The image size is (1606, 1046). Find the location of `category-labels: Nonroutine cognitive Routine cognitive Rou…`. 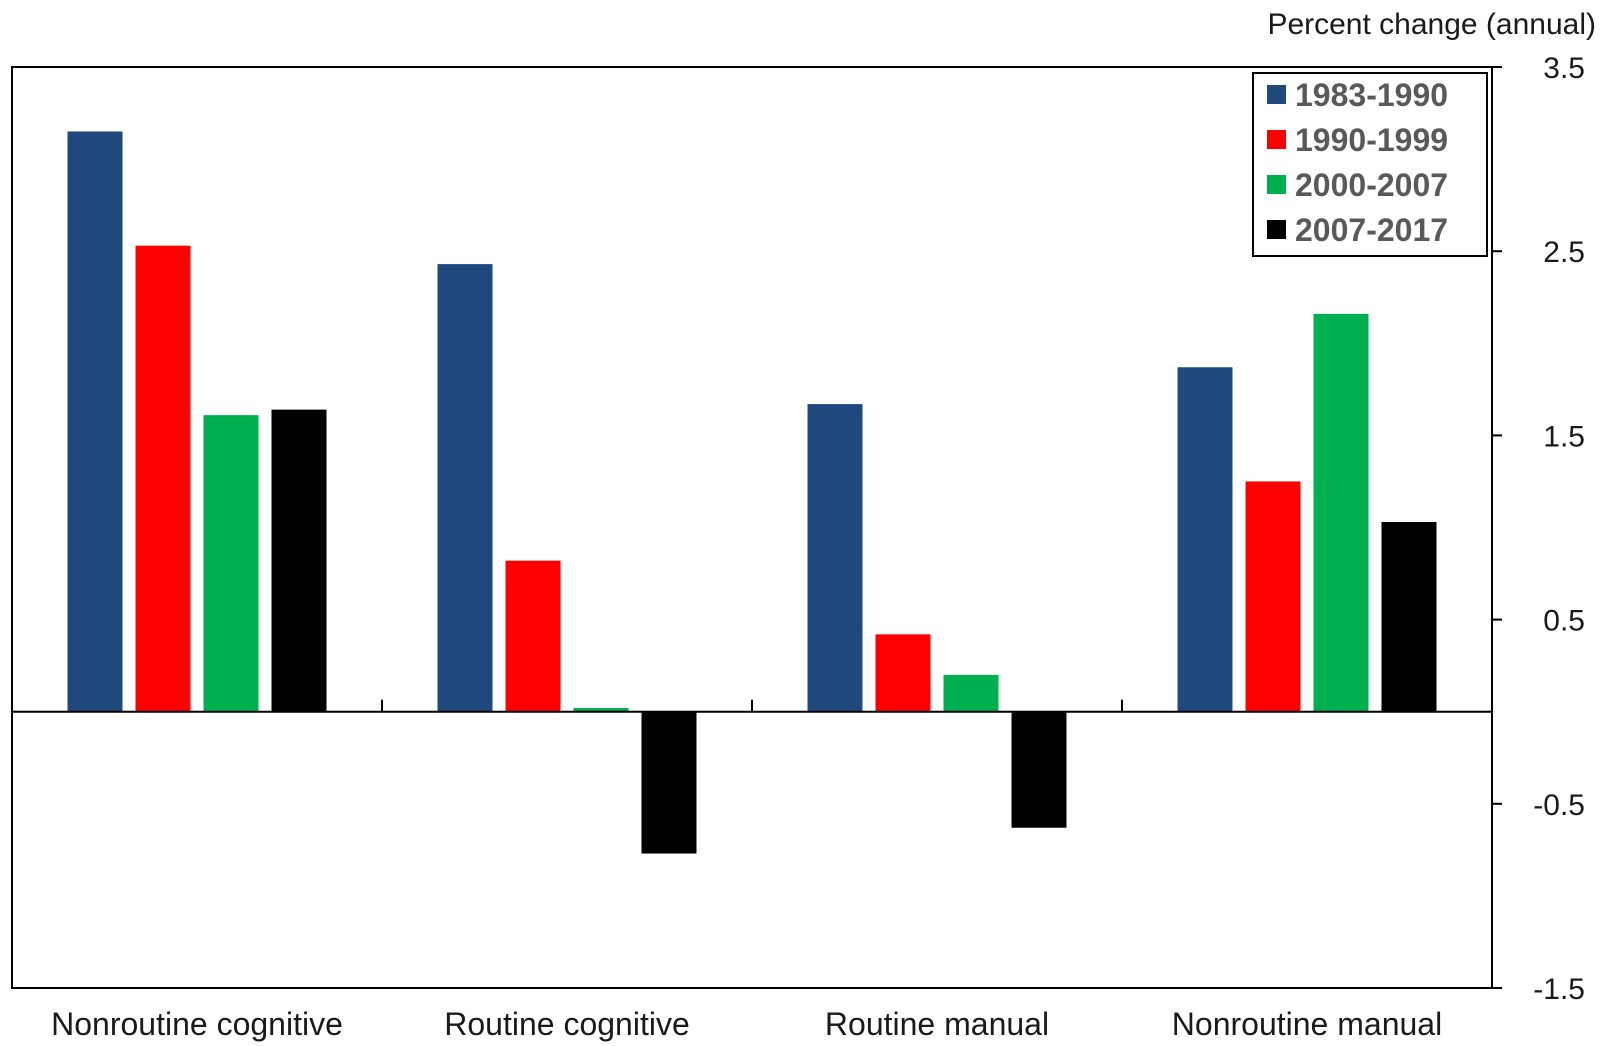

category-labels: Nonroutine cognitive Routine cognitive Rou… is located at coordinates (746, 1024).